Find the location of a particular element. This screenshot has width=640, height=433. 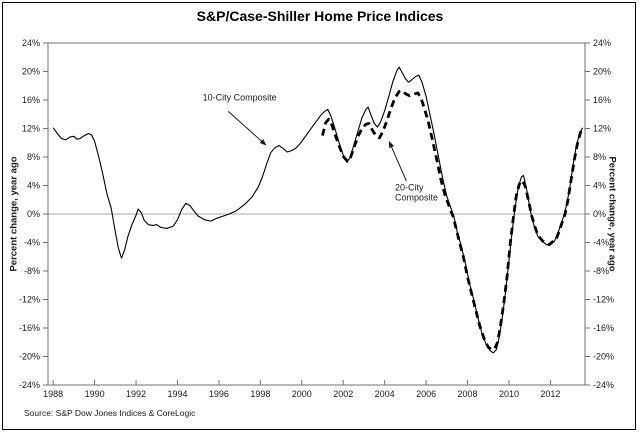

y-tick-label-left: 16% is located at coordinates (31, 100).